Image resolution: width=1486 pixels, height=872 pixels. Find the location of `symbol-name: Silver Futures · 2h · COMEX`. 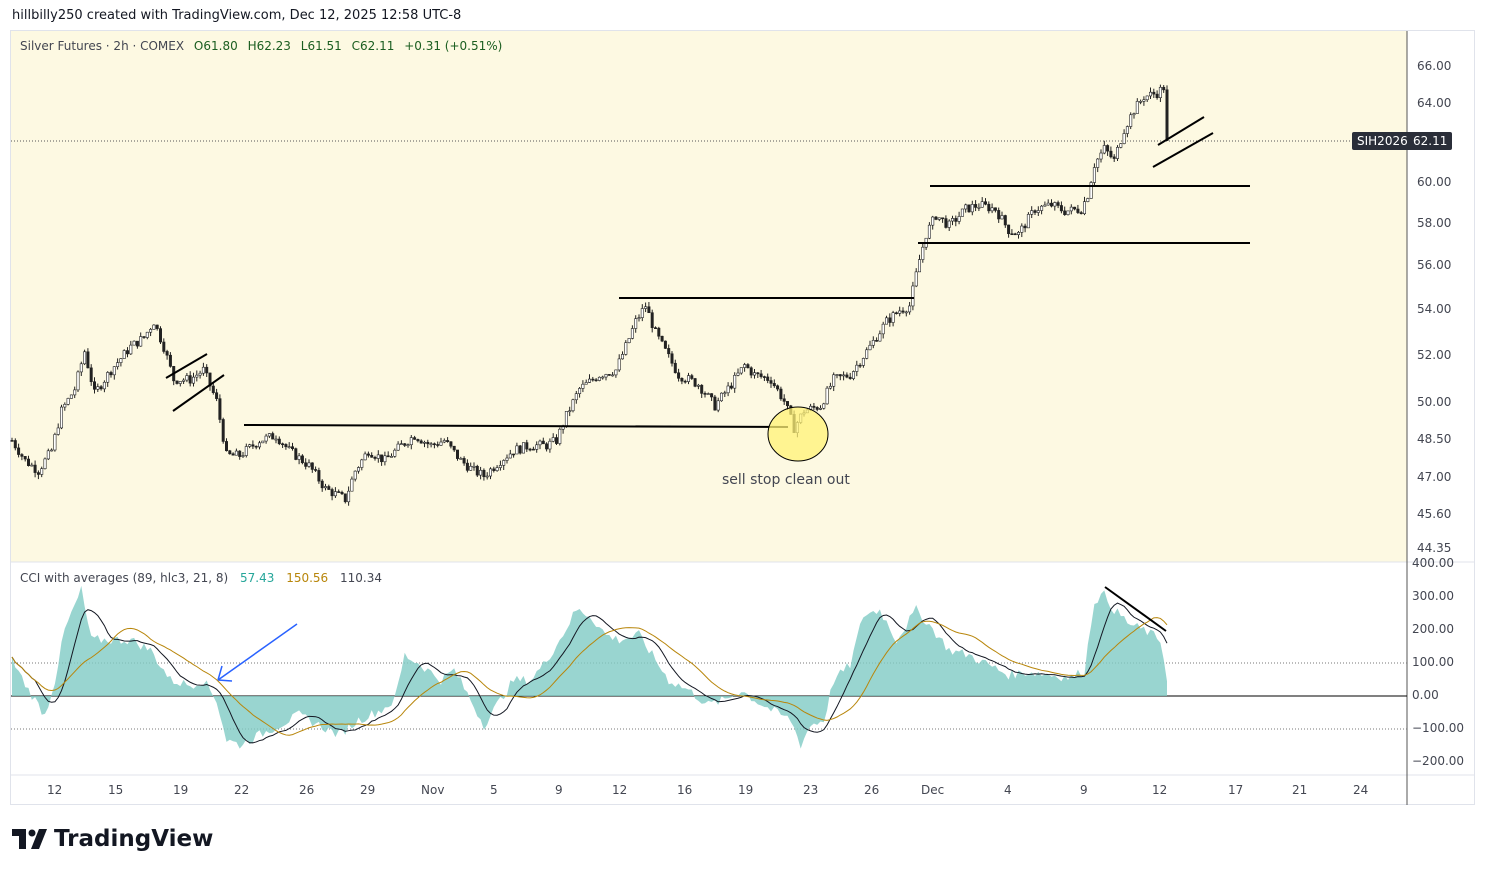

symbol-name: Silver Futures · 2h · COMEX is located at coordinates (102, 46).